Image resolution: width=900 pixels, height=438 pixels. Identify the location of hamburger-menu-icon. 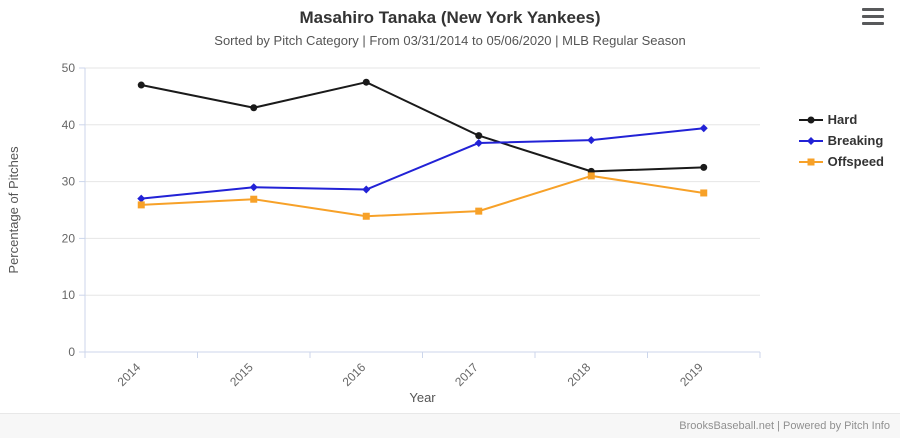
(873, 16).